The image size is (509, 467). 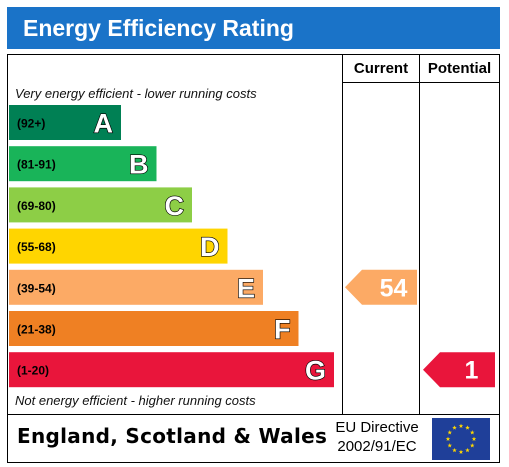 I want to click on eu-directive: EU Directive 2002/91/EC, so click(x=377, y=437).